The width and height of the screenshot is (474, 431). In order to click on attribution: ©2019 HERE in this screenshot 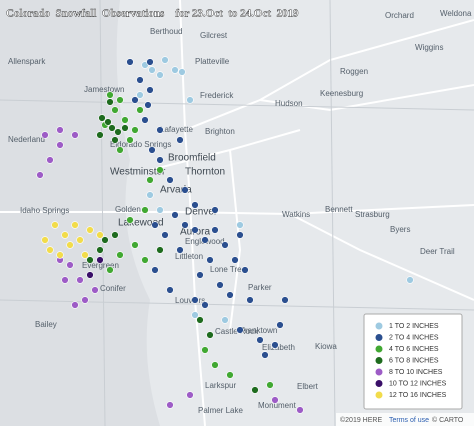, I will do `click(361, 420)`.